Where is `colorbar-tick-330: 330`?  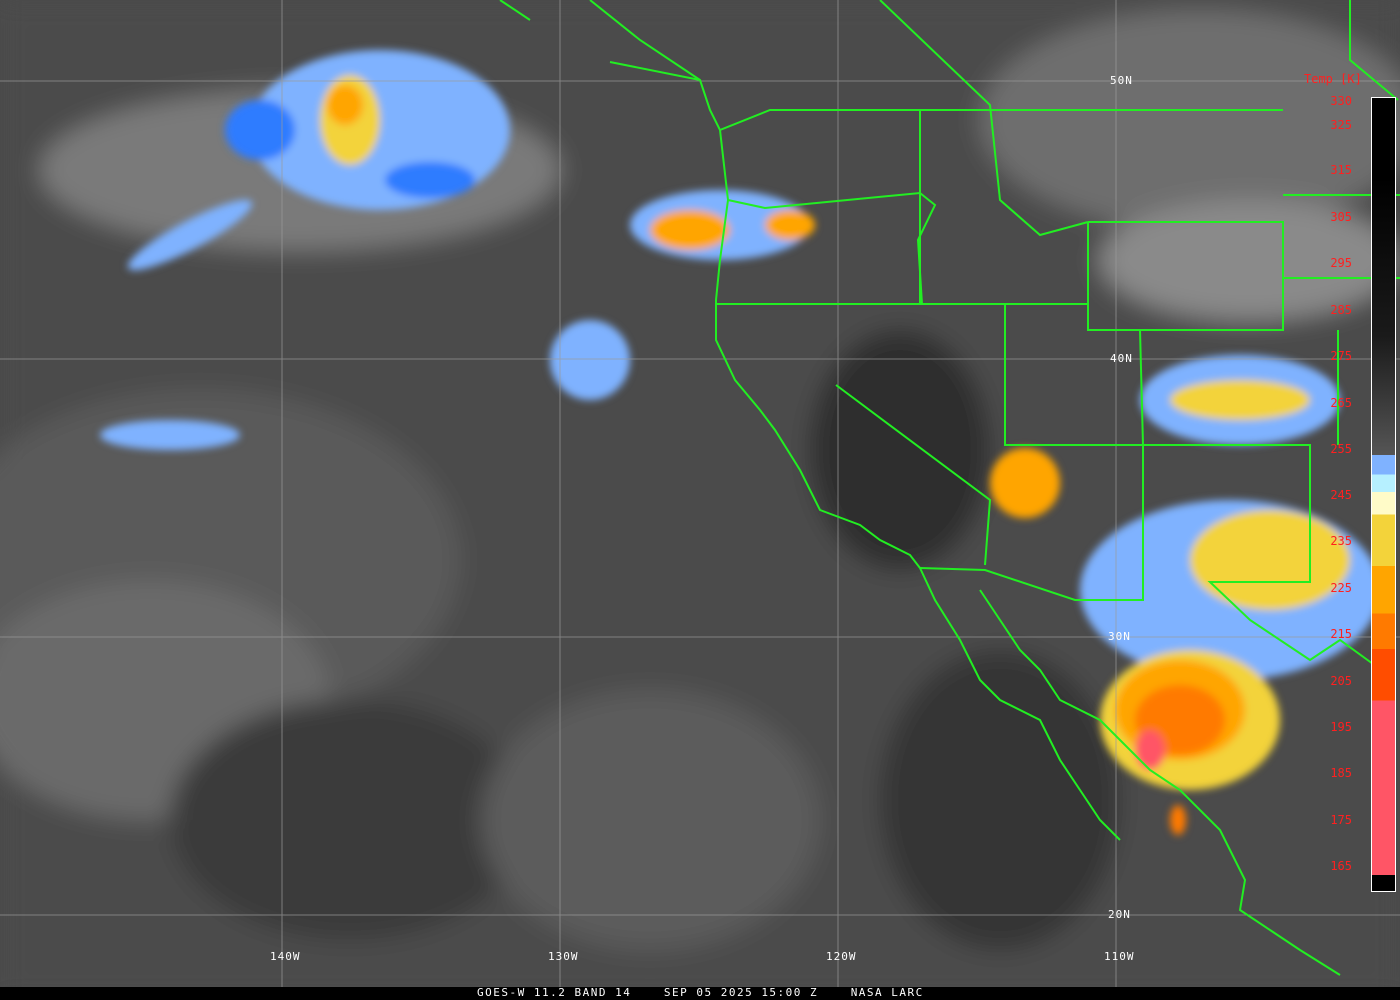
colorbar-tick-330: 330 is located at coordinates (1341, 101).